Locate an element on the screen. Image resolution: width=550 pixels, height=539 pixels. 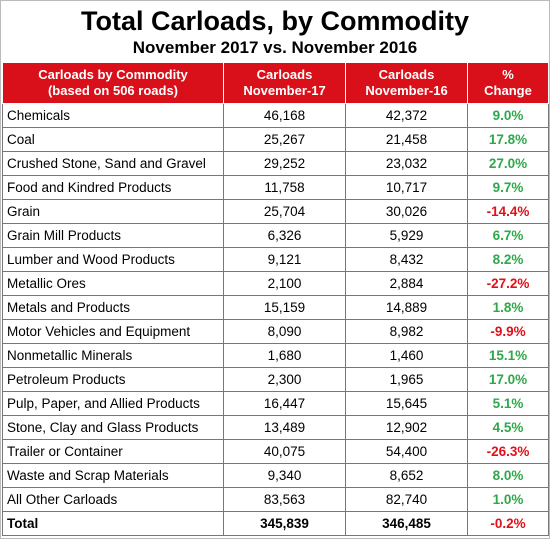
table-row: Nonmetallic Minerals 1,680 1,460 15.1% is located at coordinates (275, 355).